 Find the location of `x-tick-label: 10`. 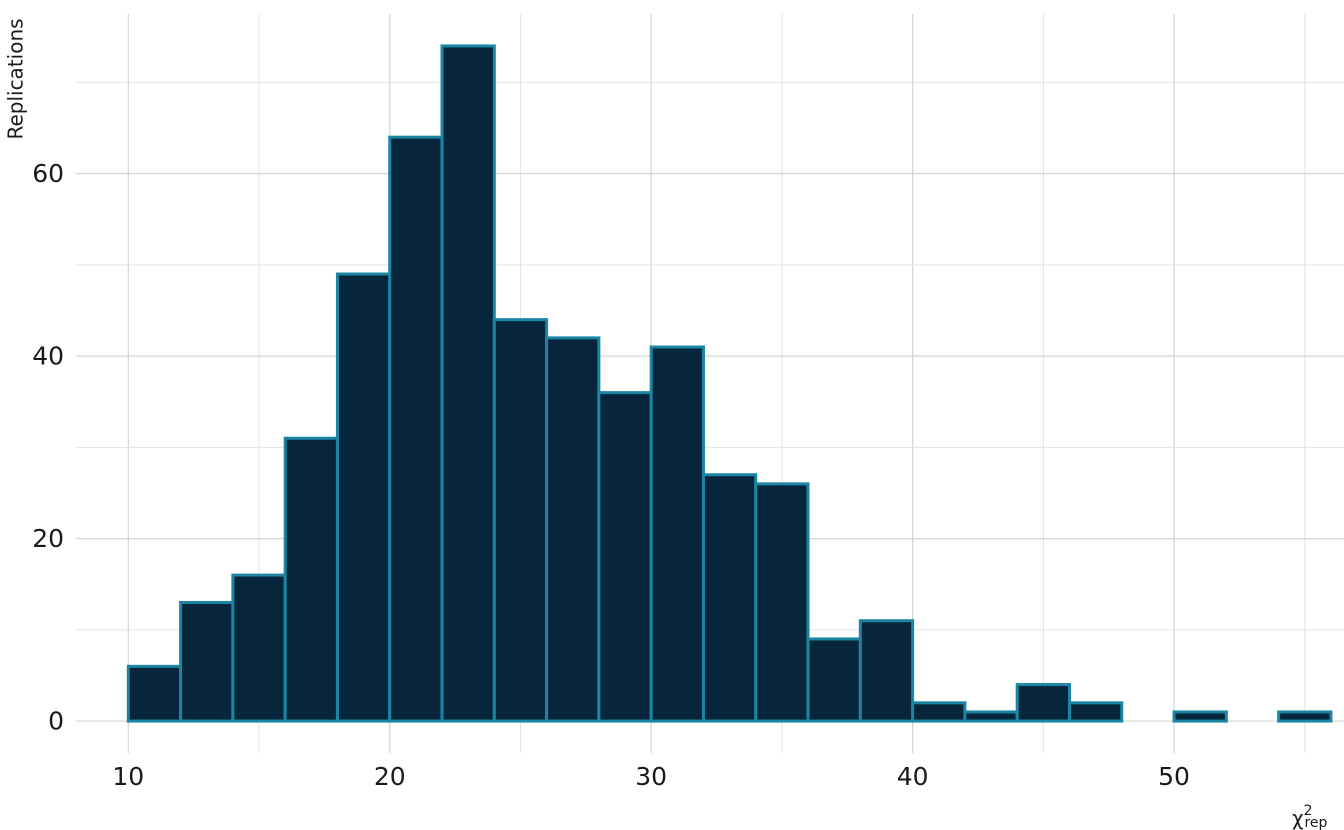

x-tick-label: 10 is located at coordinates (128, 776).